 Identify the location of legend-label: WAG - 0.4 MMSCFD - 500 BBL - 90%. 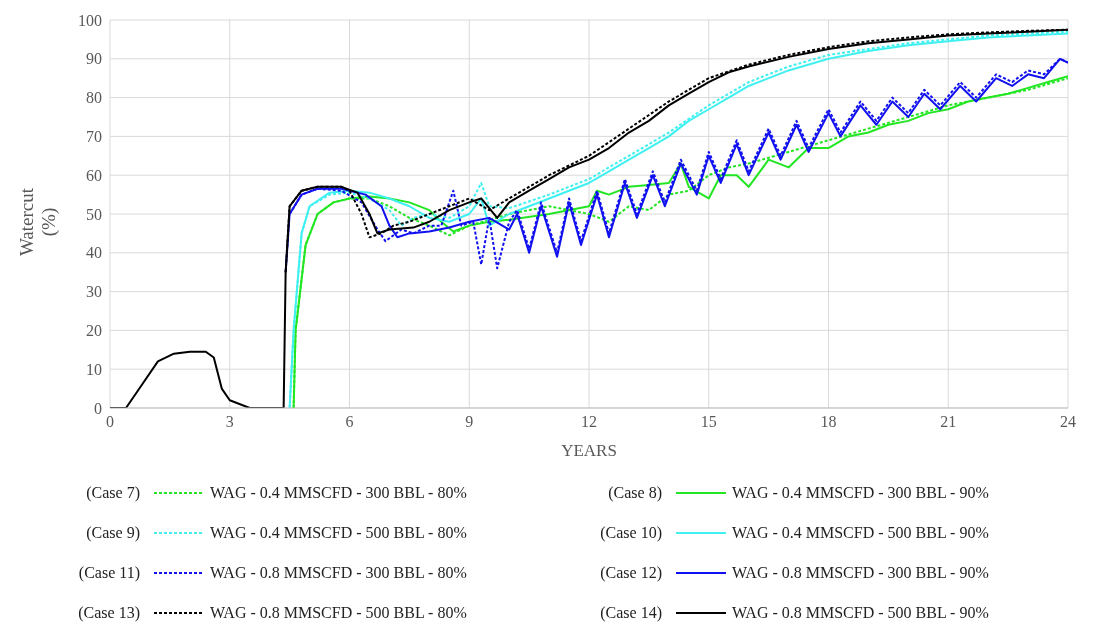
(860, 533).